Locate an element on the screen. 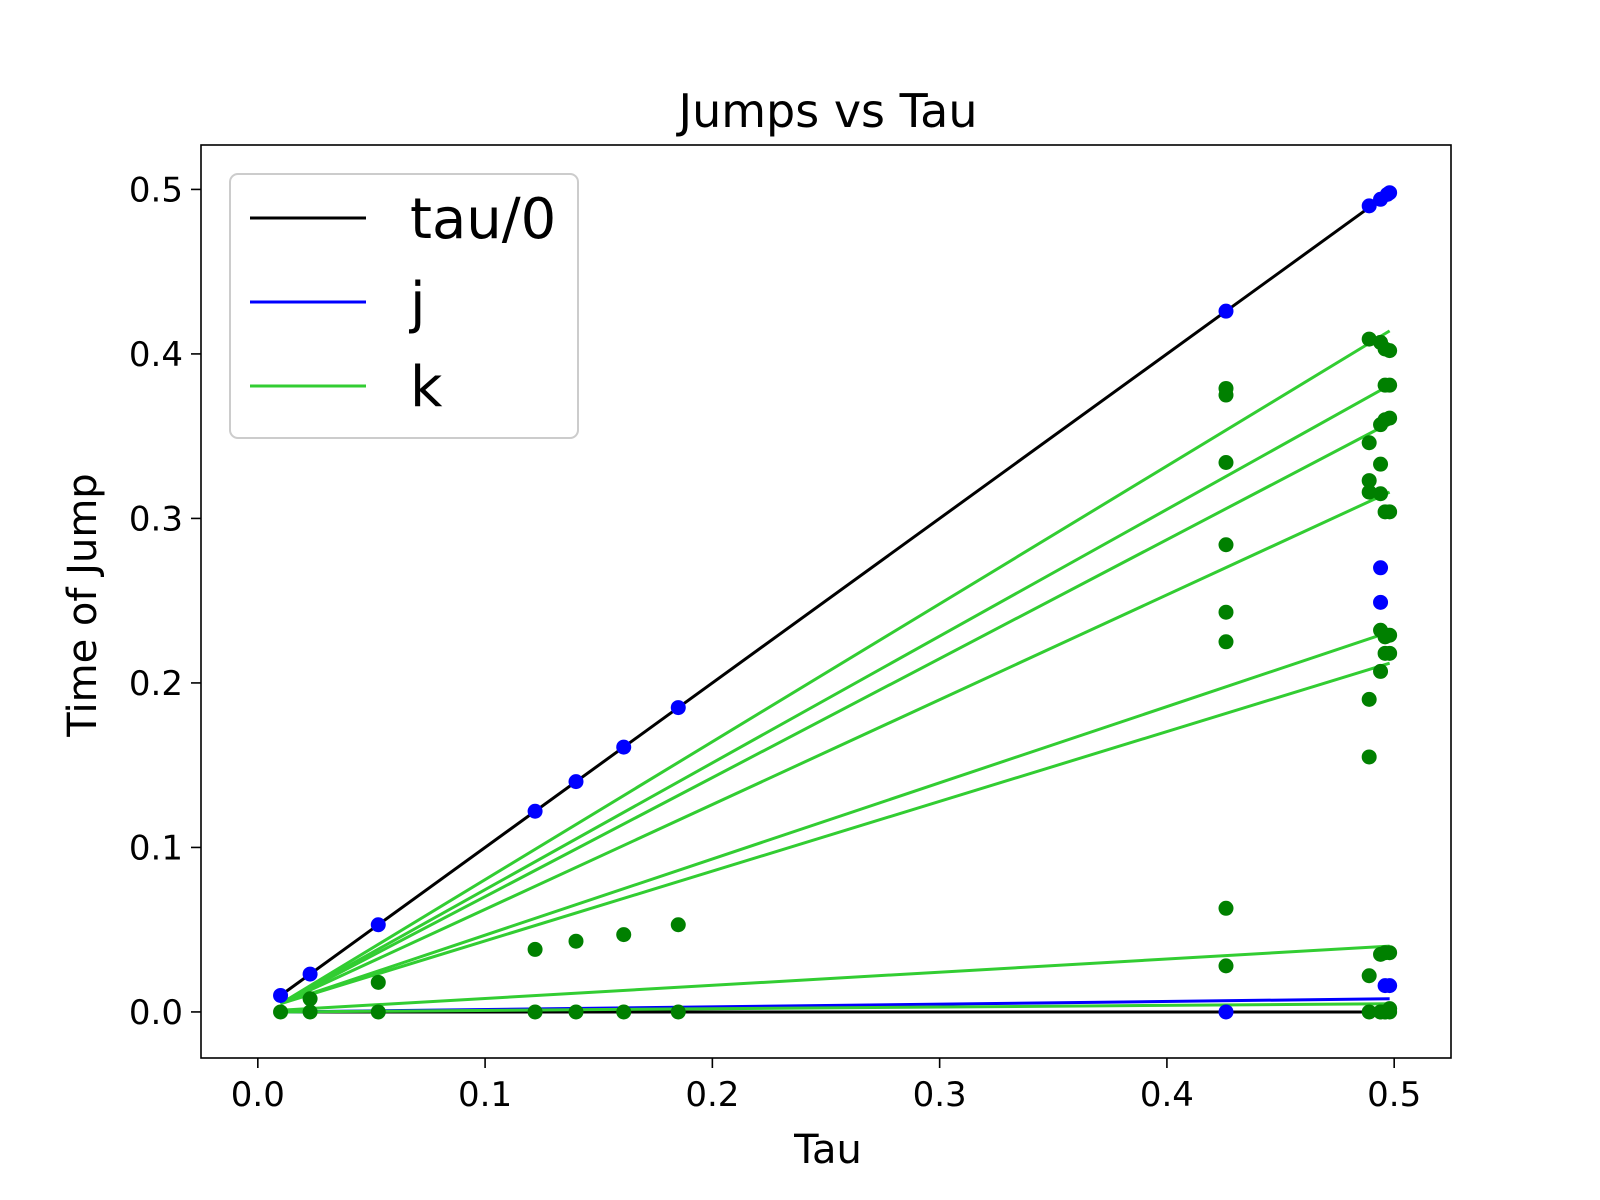 The image size is (1600, 1200). x-tick-label-1: 0.1 is located at coordinates (485, 1095).